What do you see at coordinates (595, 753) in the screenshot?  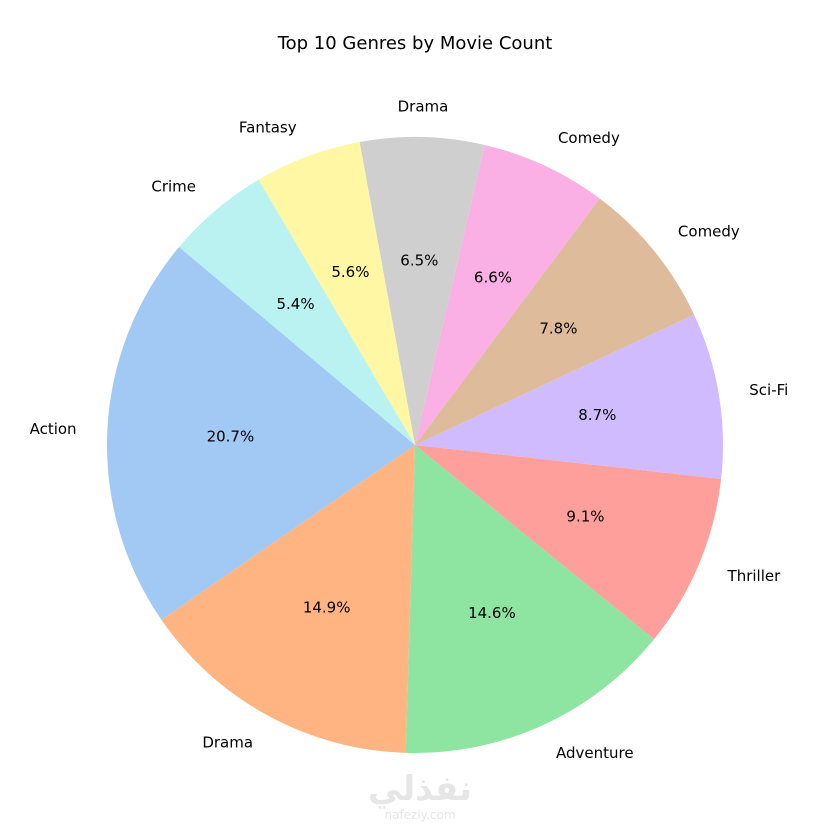 I see `slice-label: Adventure` at bounding box center [595, 753].